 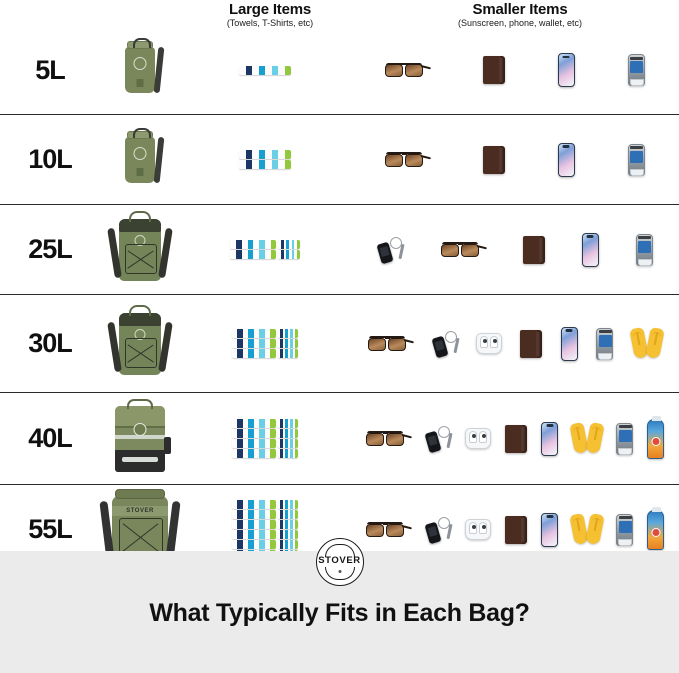 I want to click on capacity-row: 40L, so click(x=339, y=438).